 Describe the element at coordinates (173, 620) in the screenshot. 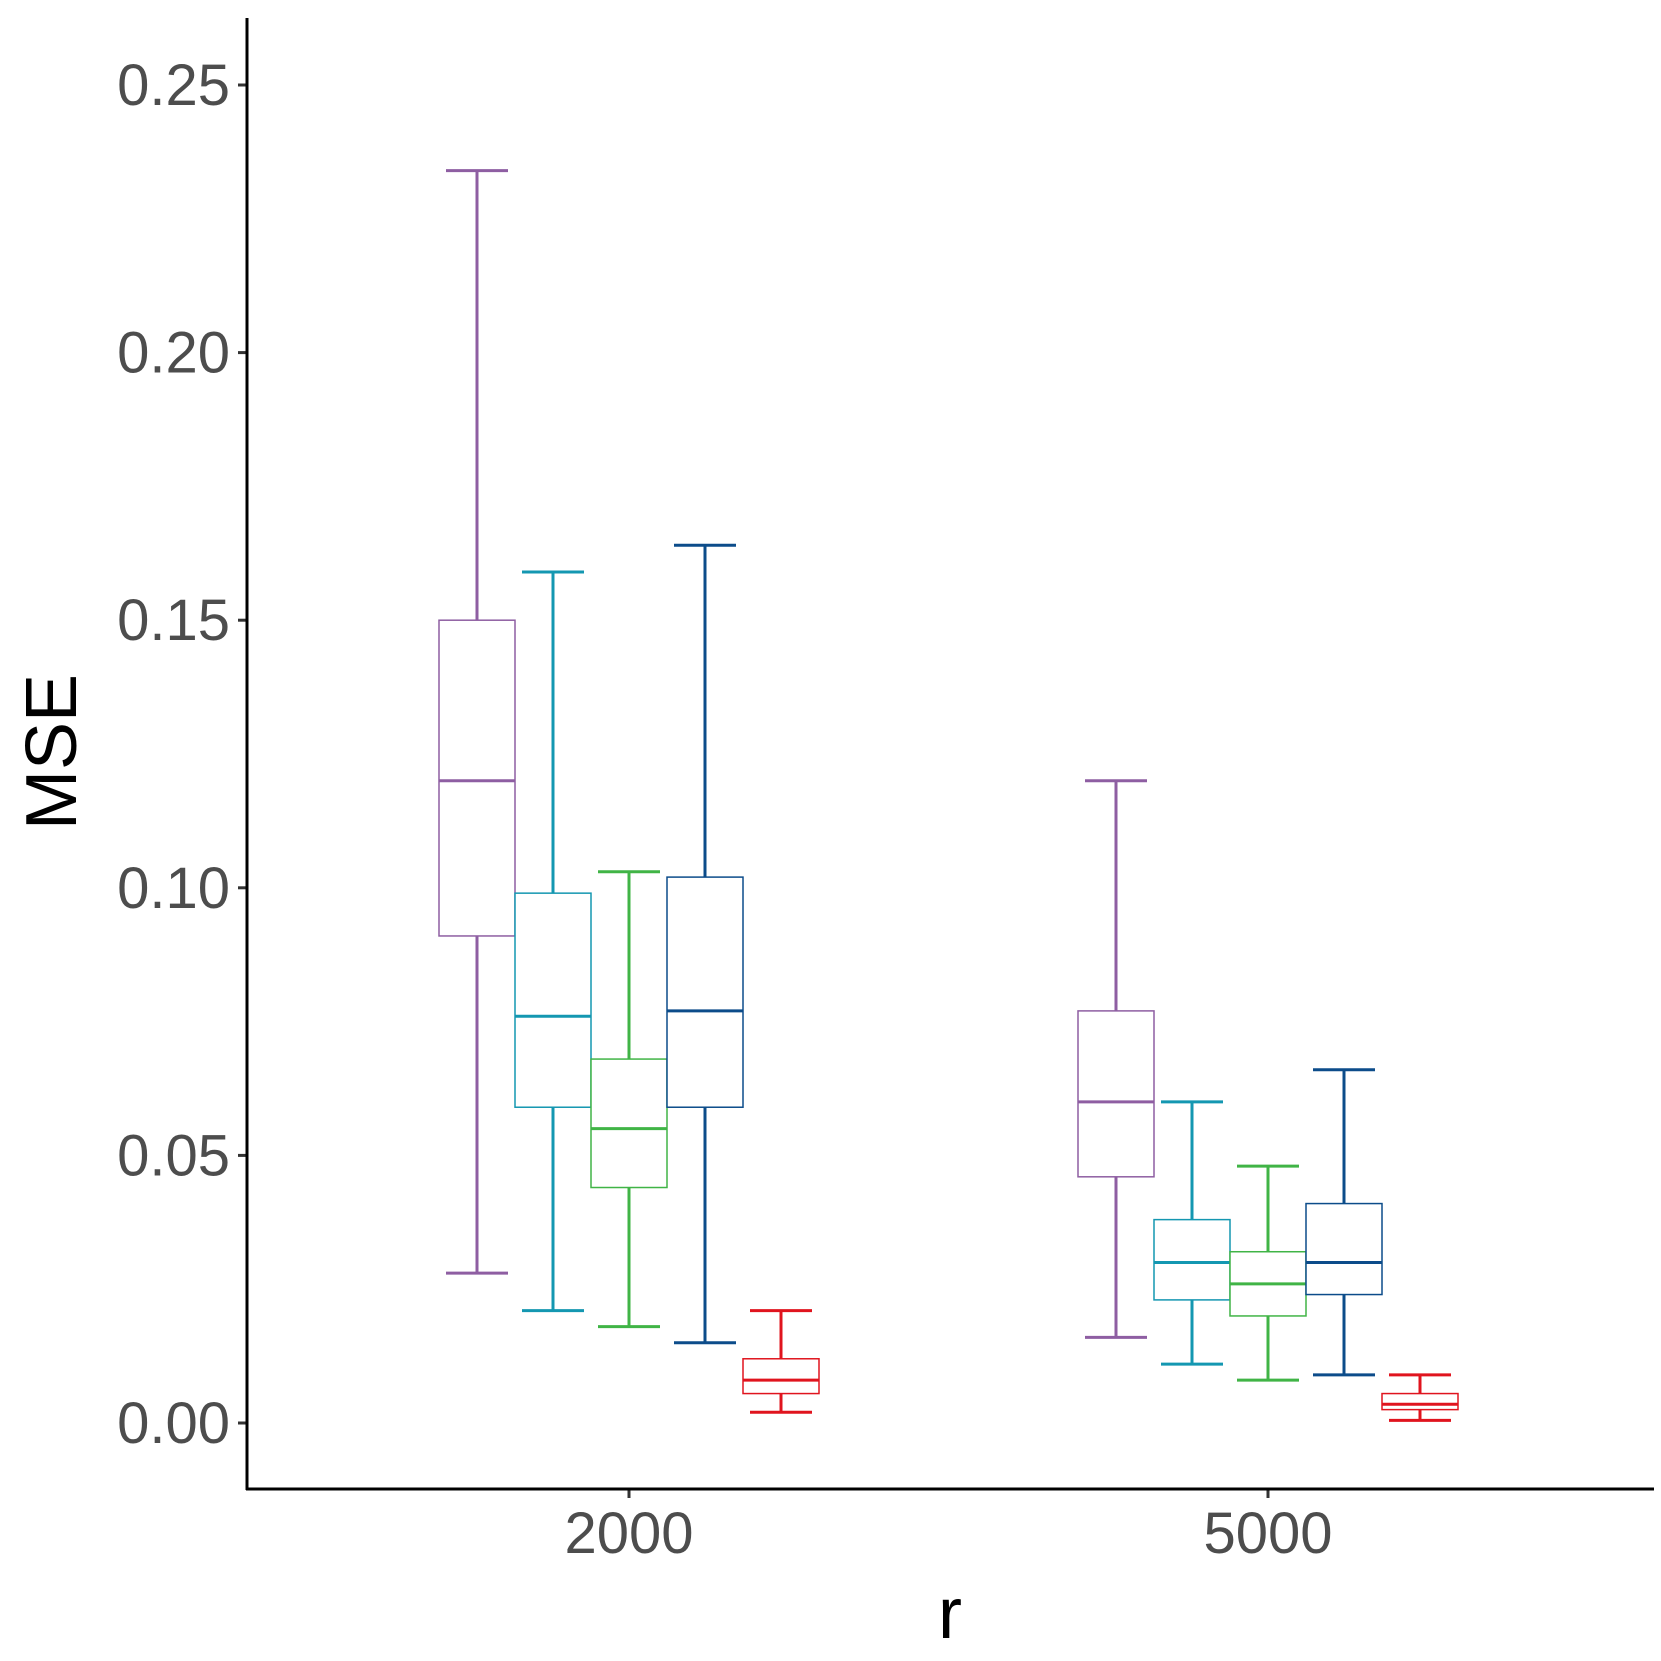

I see `y-tick-label: 0.15` at that location.